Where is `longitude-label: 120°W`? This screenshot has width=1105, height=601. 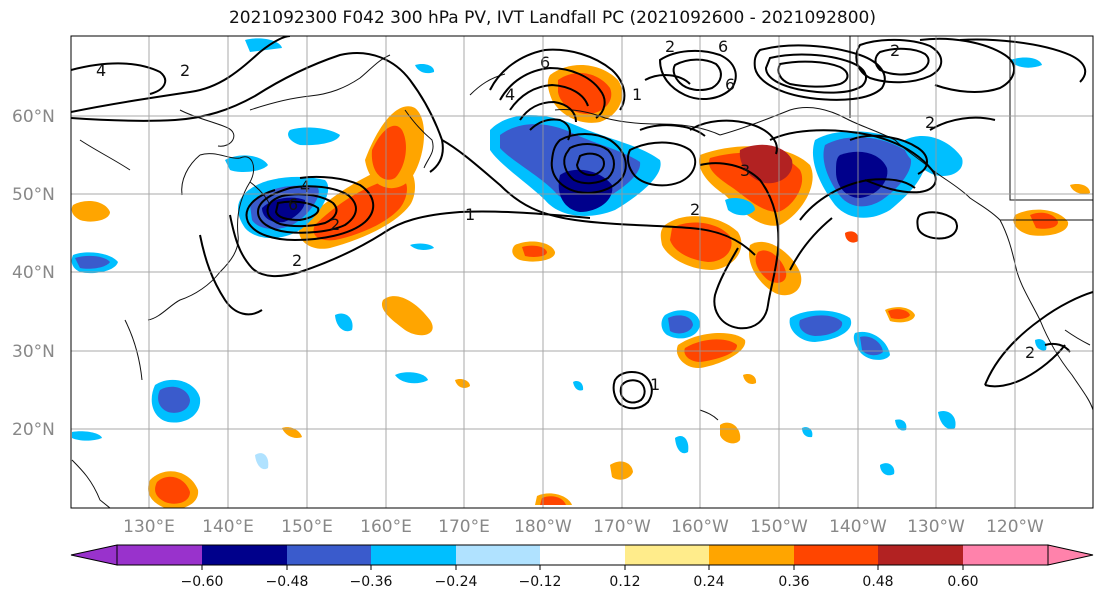
longitude-label: 120°W is located at coordinates (1015, 527).